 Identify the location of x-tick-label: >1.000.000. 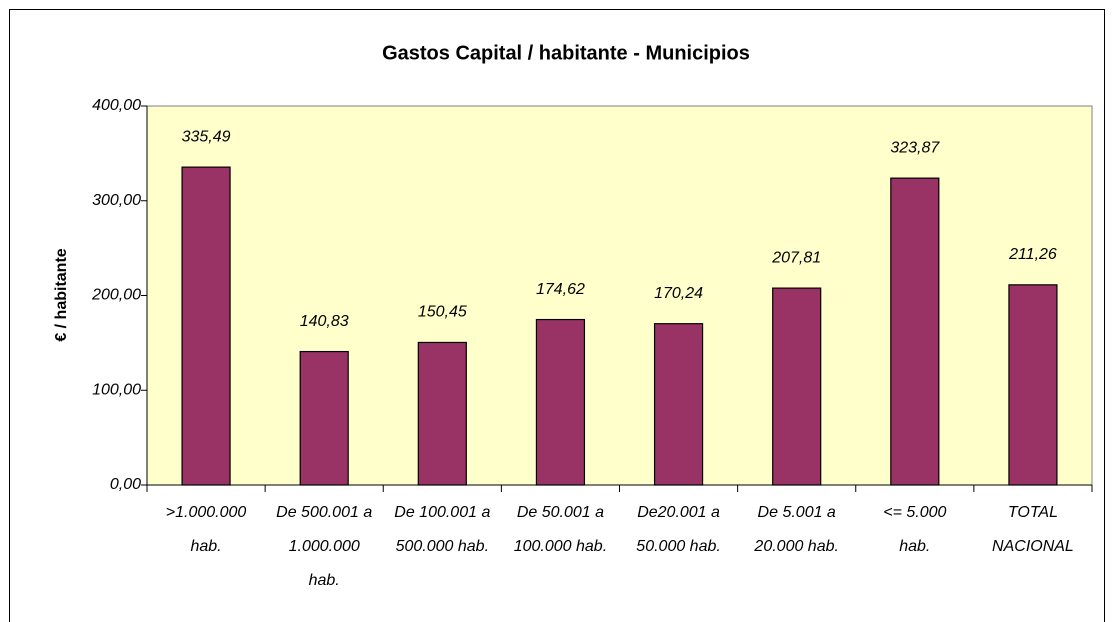
(206, 512).